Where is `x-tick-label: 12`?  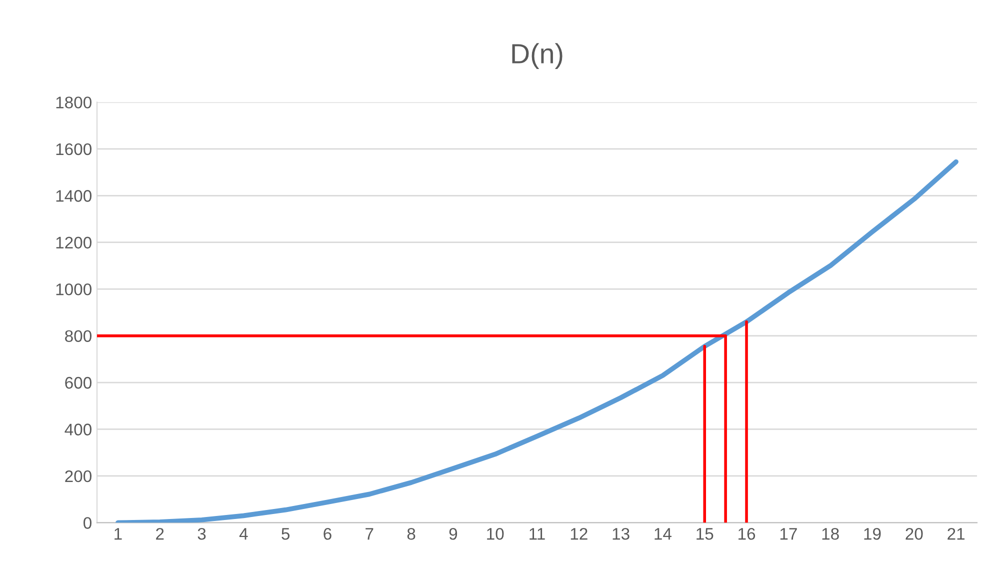 x-tick-label: 12 is located at coordinates (579, 534).